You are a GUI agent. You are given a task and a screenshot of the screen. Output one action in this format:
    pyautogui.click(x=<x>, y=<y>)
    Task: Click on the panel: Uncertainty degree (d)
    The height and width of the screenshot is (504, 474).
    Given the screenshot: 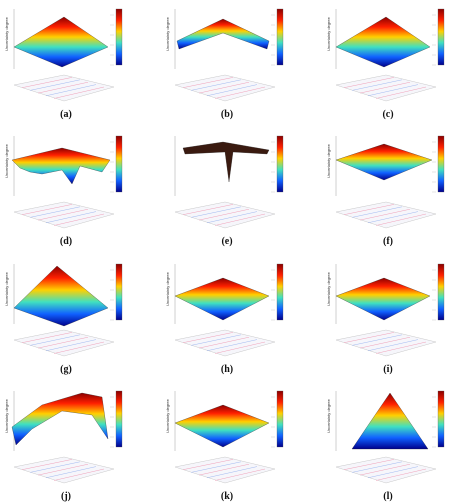 What is the action you would take?
    pyautogui.click(x=63, y=191)
    